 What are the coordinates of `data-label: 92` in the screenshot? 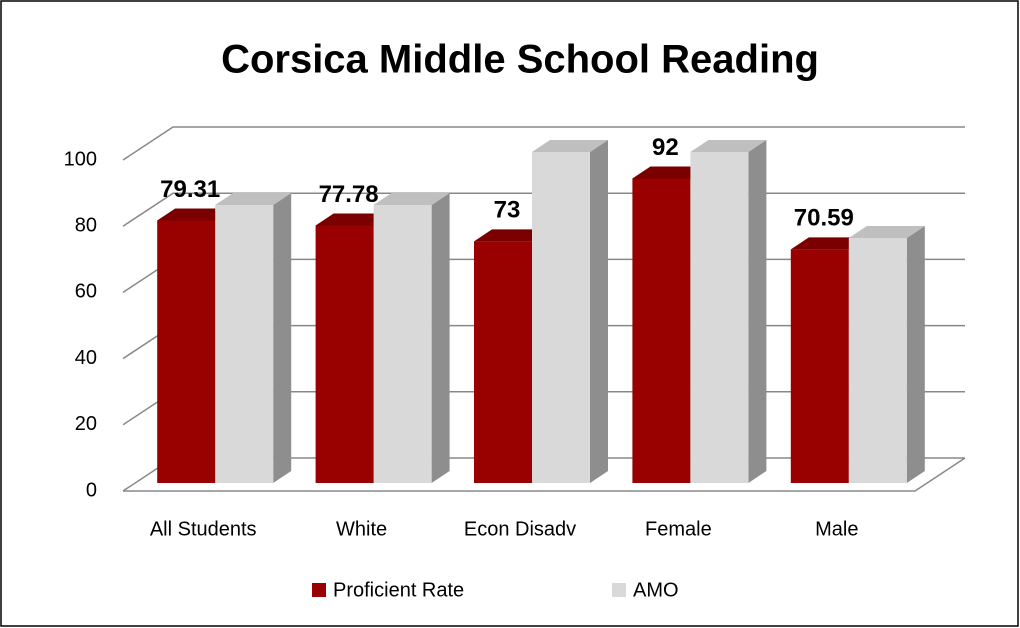 It's located at (665, 147).